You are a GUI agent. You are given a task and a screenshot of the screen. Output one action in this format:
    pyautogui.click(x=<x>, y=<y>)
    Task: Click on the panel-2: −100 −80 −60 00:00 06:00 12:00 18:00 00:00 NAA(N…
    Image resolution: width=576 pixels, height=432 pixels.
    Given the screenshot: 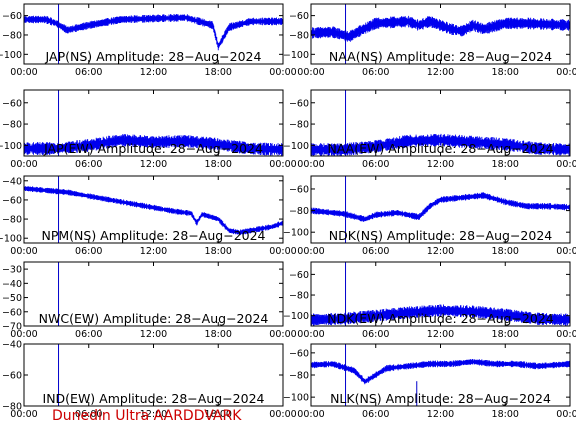 What is the action you would take?
    pyautogui.click(x=429, y=40)
    